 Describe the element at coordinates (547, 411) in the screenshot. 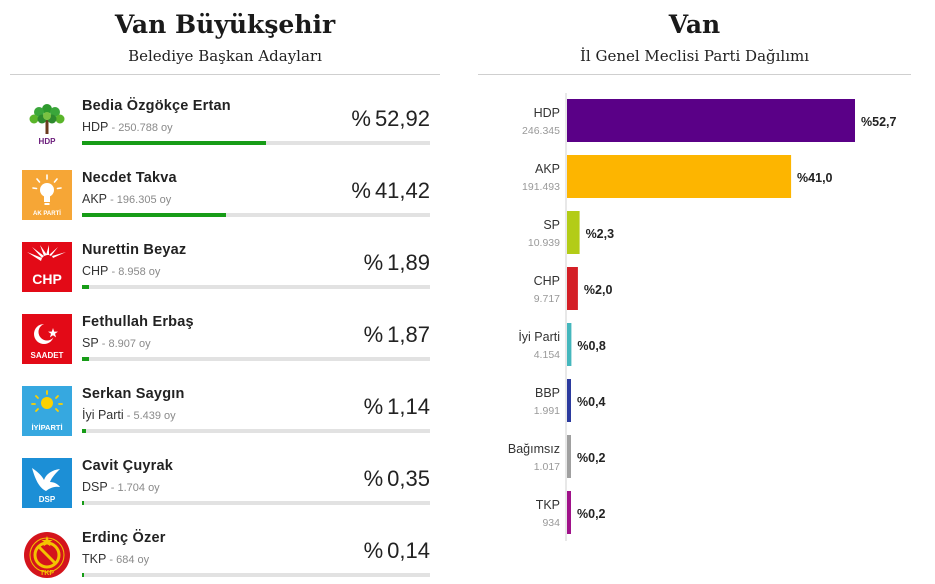

I see `chart-vote-count: 1.991` at that location.